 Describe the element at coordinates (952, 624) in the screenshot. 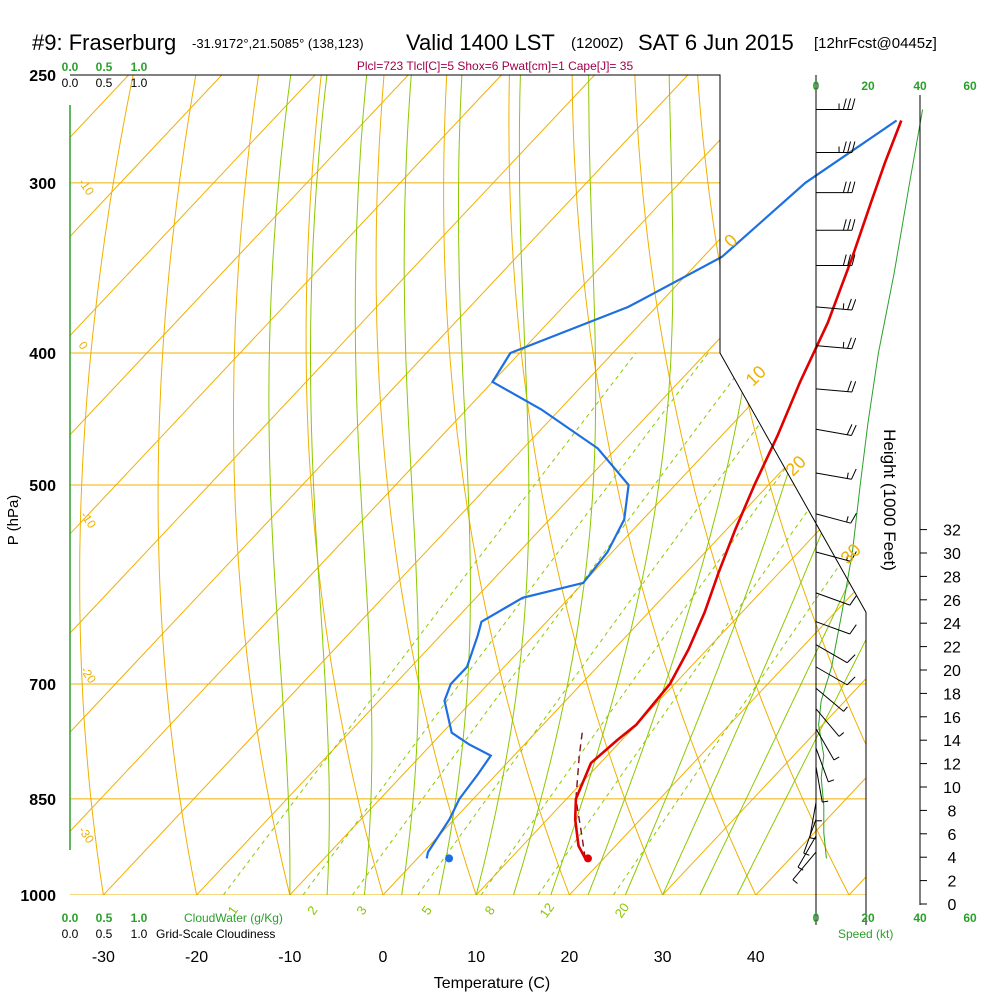

I see `height-tick-label: 24` at that location.